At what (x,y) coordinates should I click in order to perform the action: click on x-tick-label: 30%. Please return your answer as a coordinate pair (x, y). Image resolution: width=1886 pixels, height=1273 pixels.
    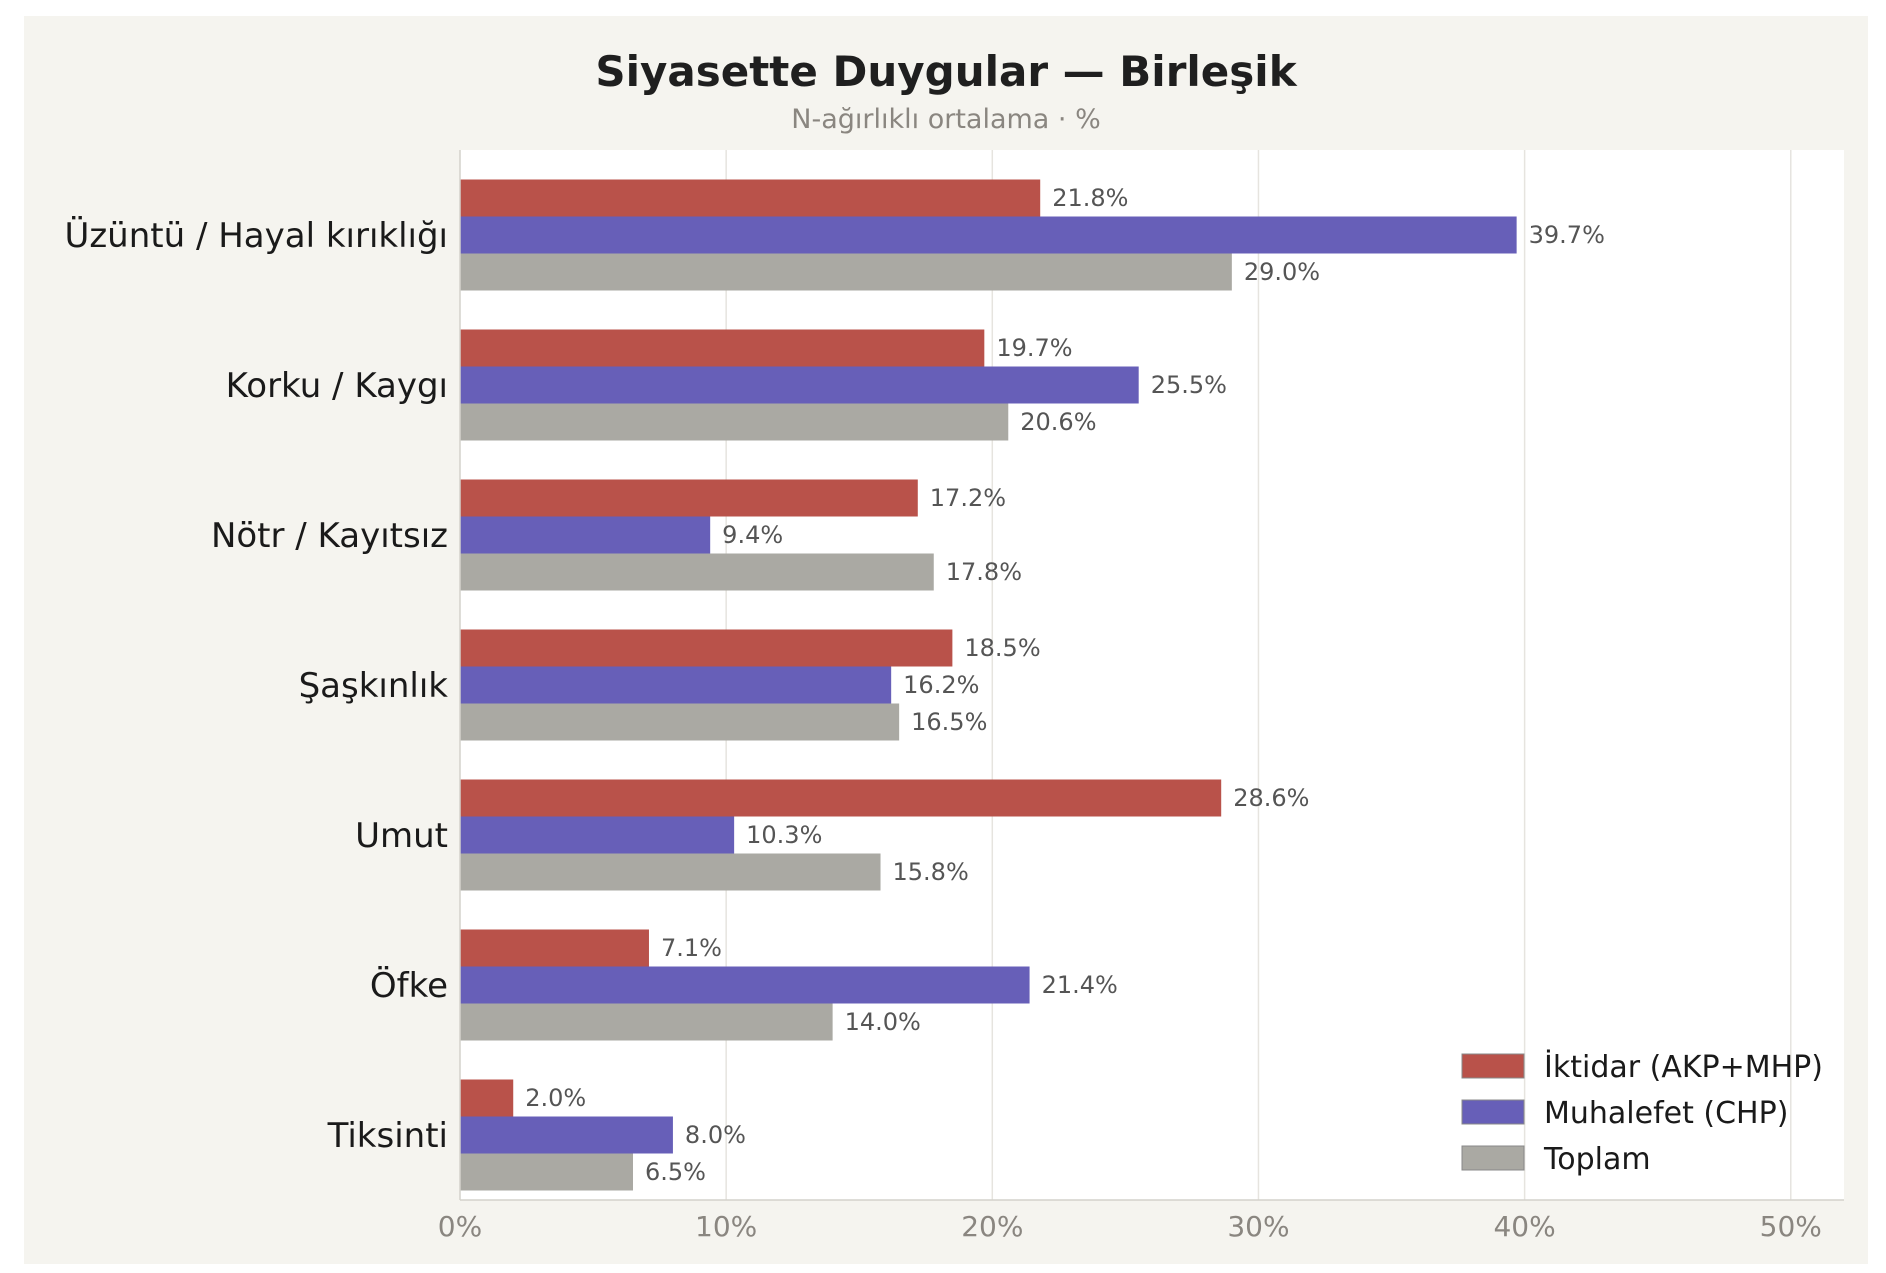
    Looking at the image, I should click on (1258, 1226).